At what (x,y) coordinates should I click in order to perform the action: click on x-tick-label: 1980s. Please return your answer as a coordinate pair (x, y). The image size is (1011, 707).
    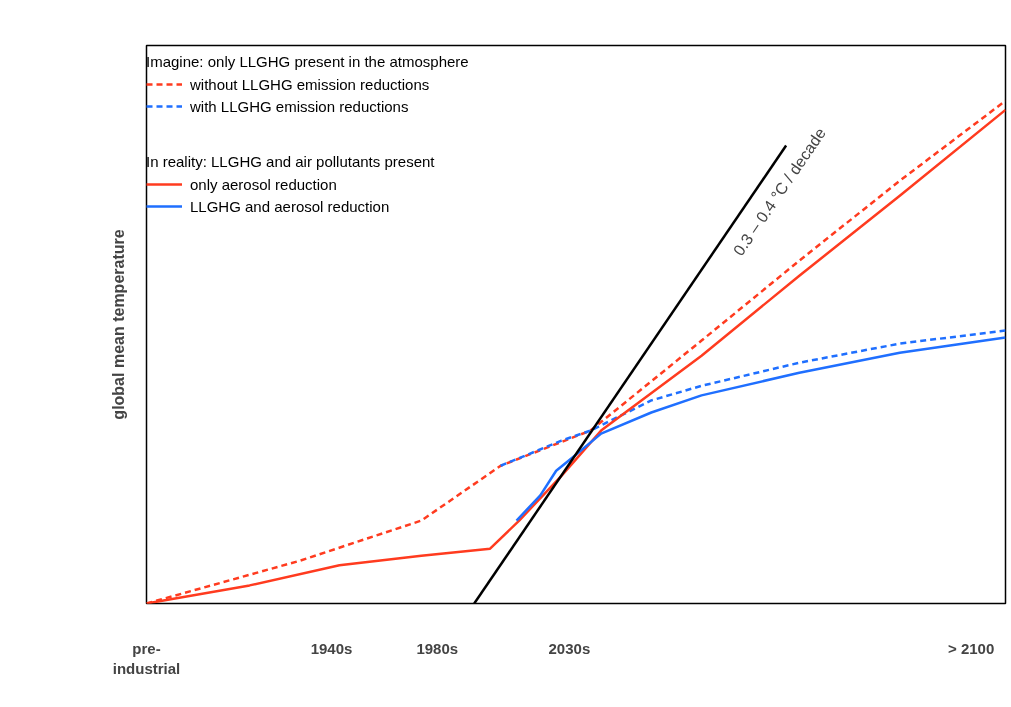
    Looking at the image, I should click on (437, 648).